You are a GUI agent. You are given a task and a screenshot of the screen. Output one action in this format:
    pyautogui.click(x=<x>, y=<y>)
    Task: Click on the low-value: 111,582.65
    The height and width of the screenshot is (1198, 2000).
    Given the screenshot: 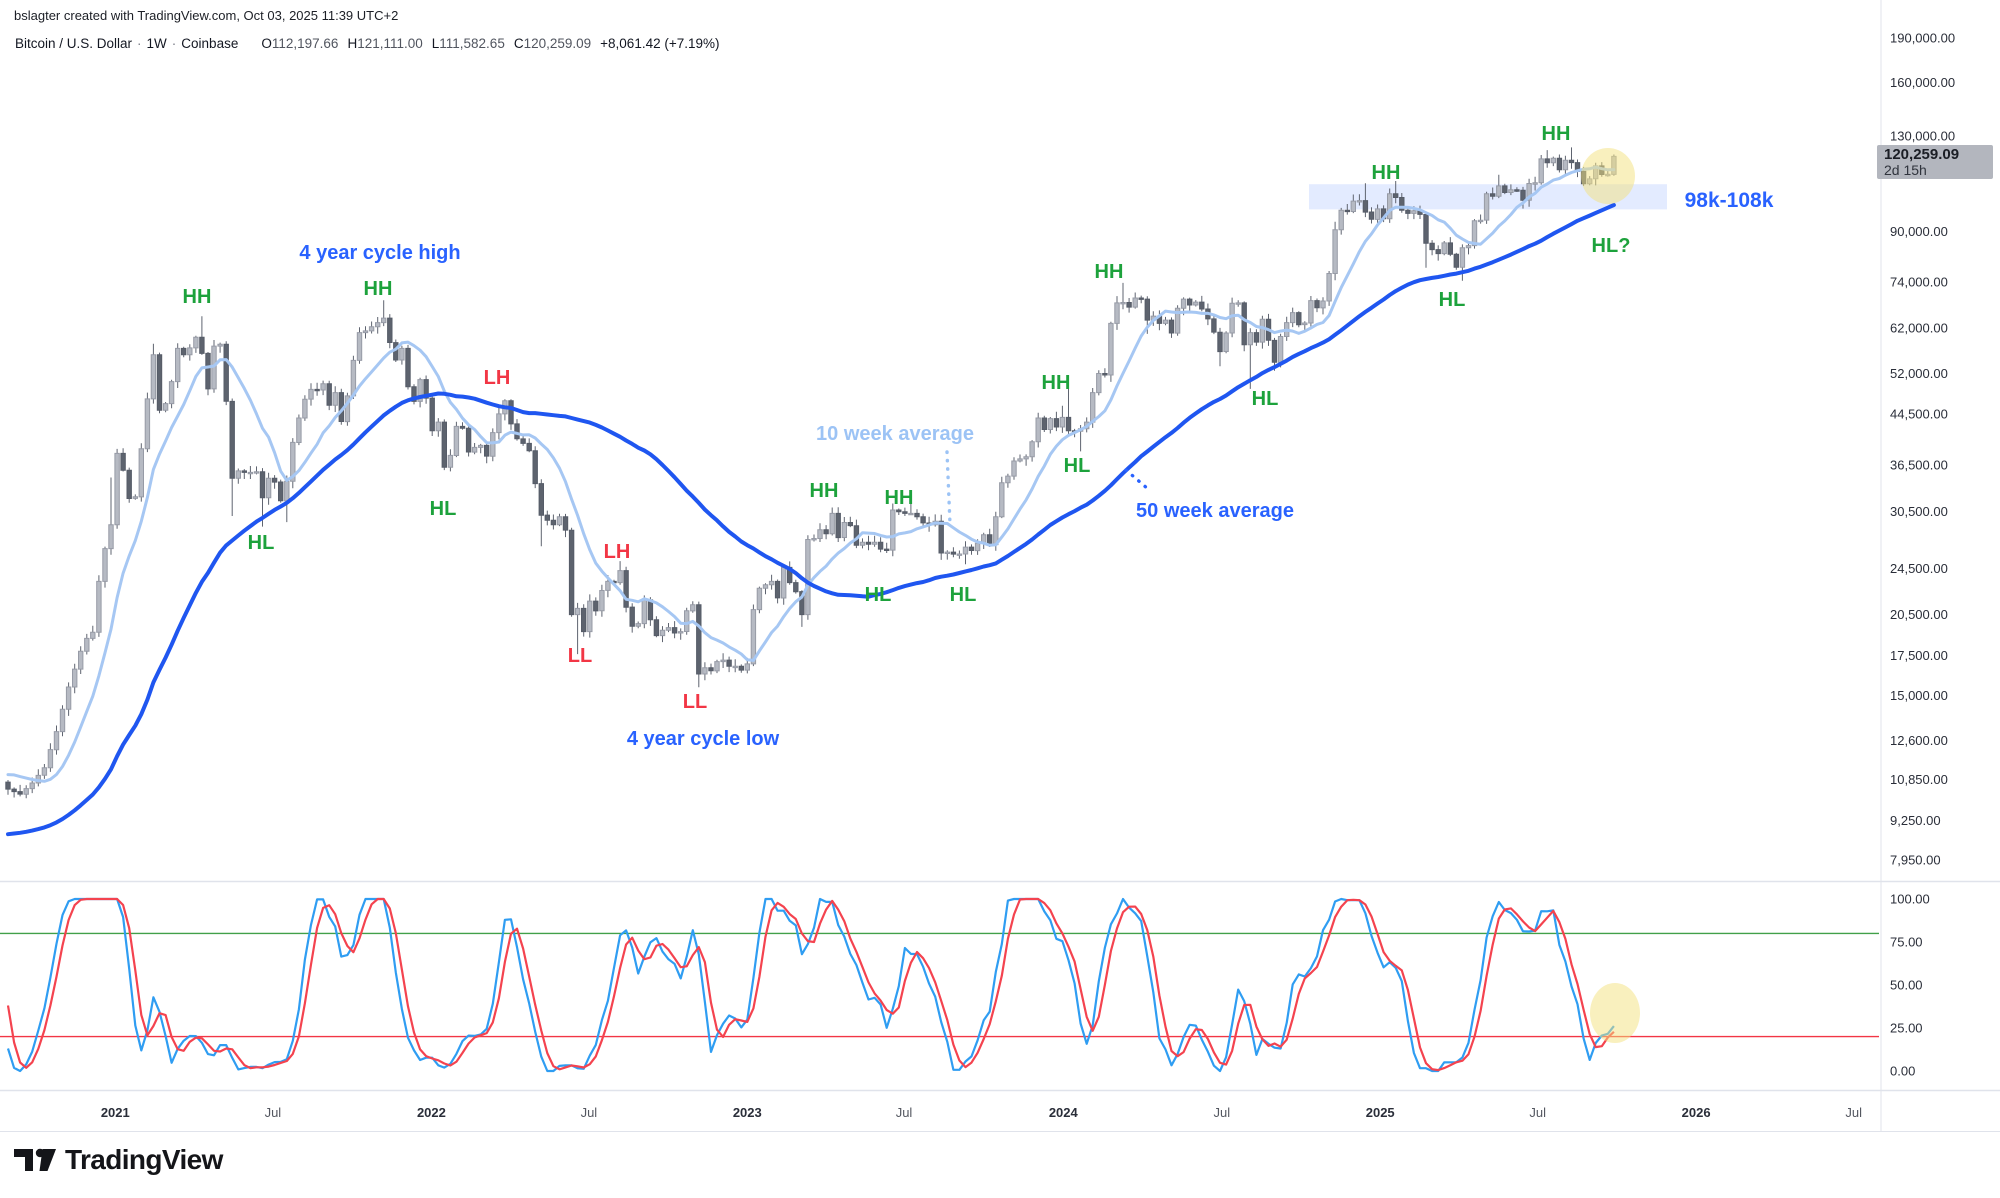 What is the action you would take?
    pyautogui.click(x=472, y=43)
    